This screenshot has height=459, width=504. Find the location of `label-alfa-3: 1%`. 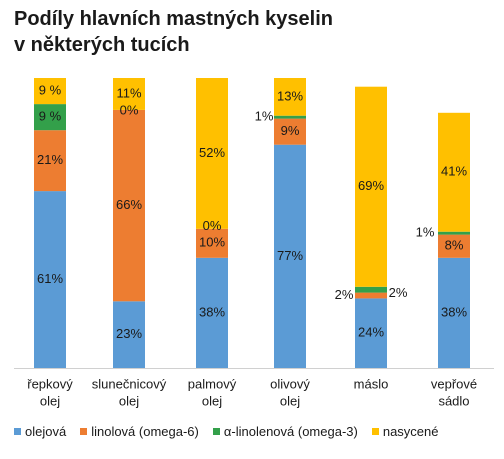

label-alfa-3: 1% is located at coordinates (264, 116).